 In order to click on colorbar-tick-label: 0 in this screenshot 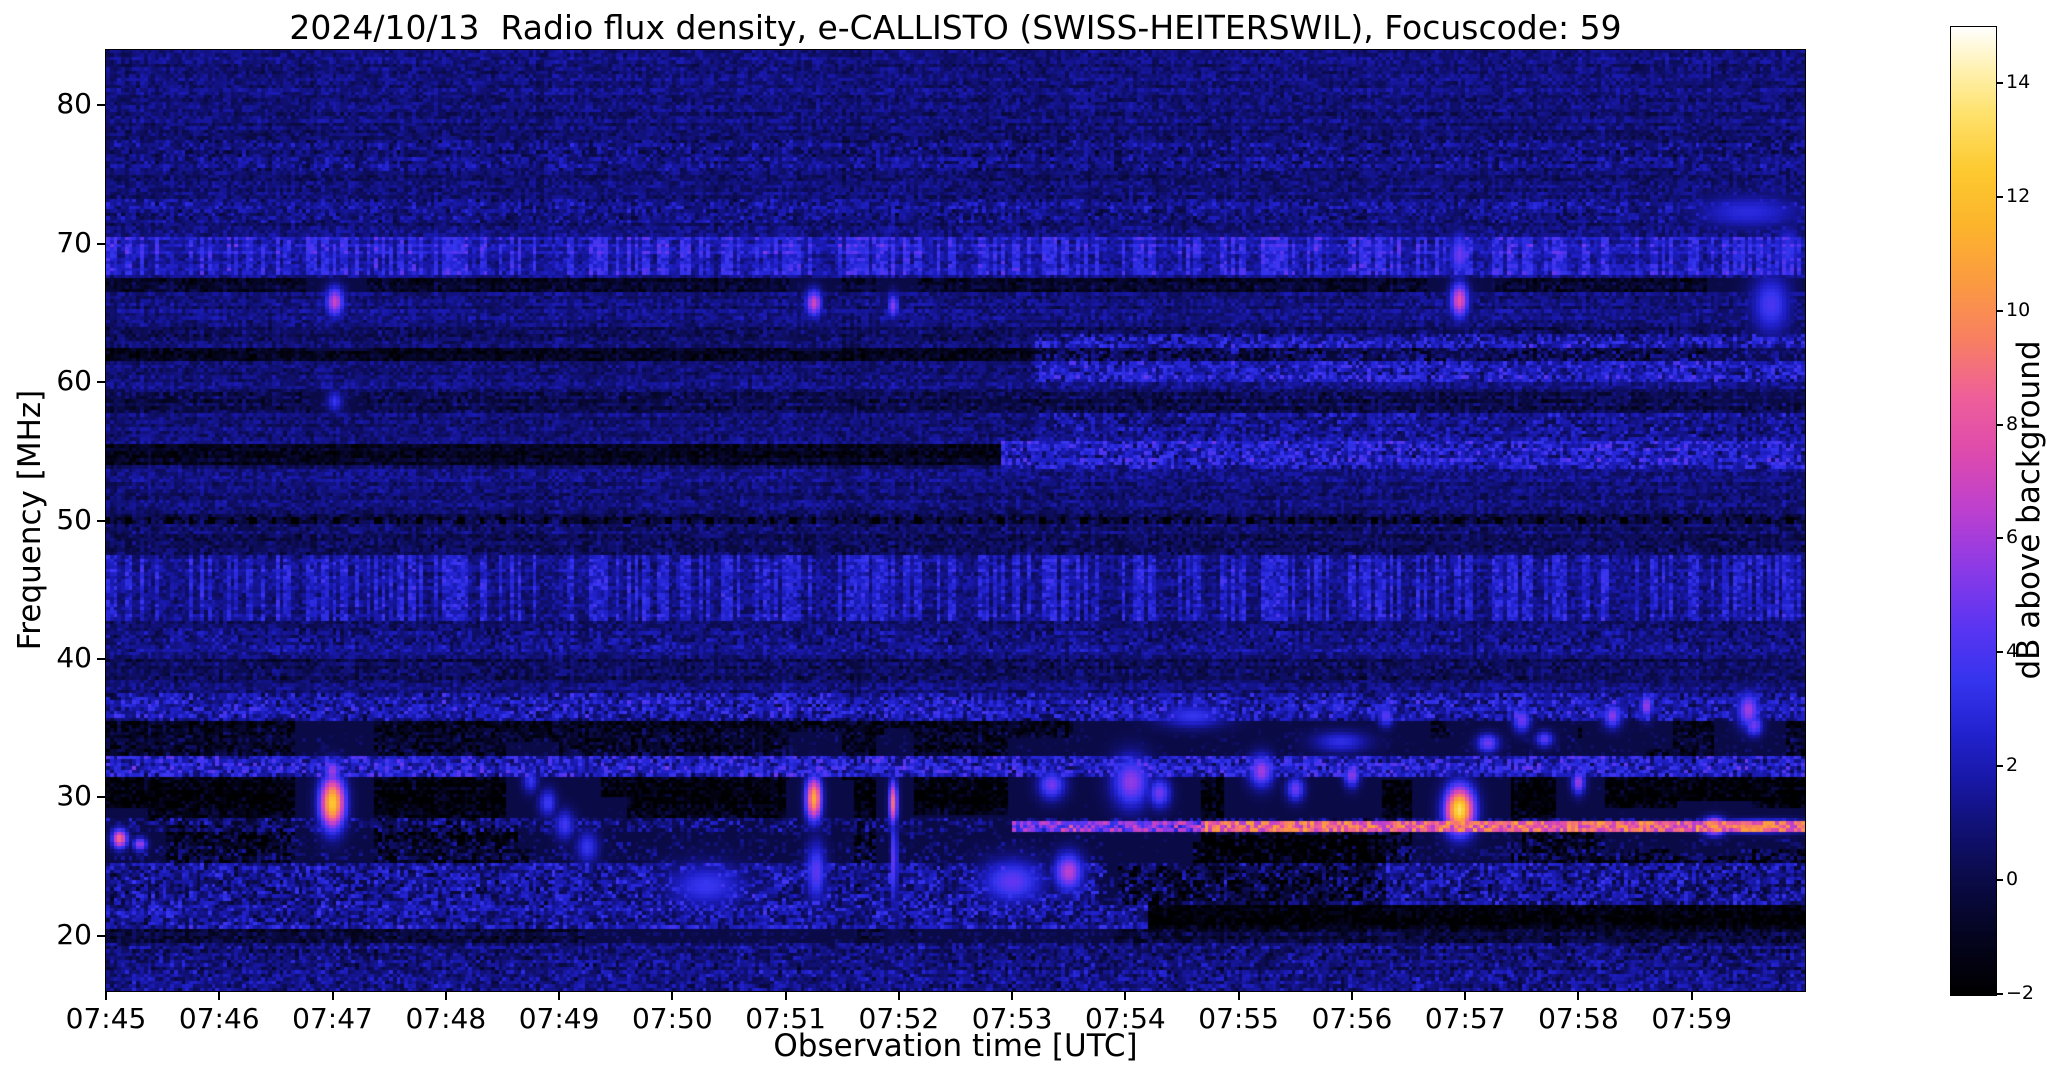, I will do `click(2012, 879)`.